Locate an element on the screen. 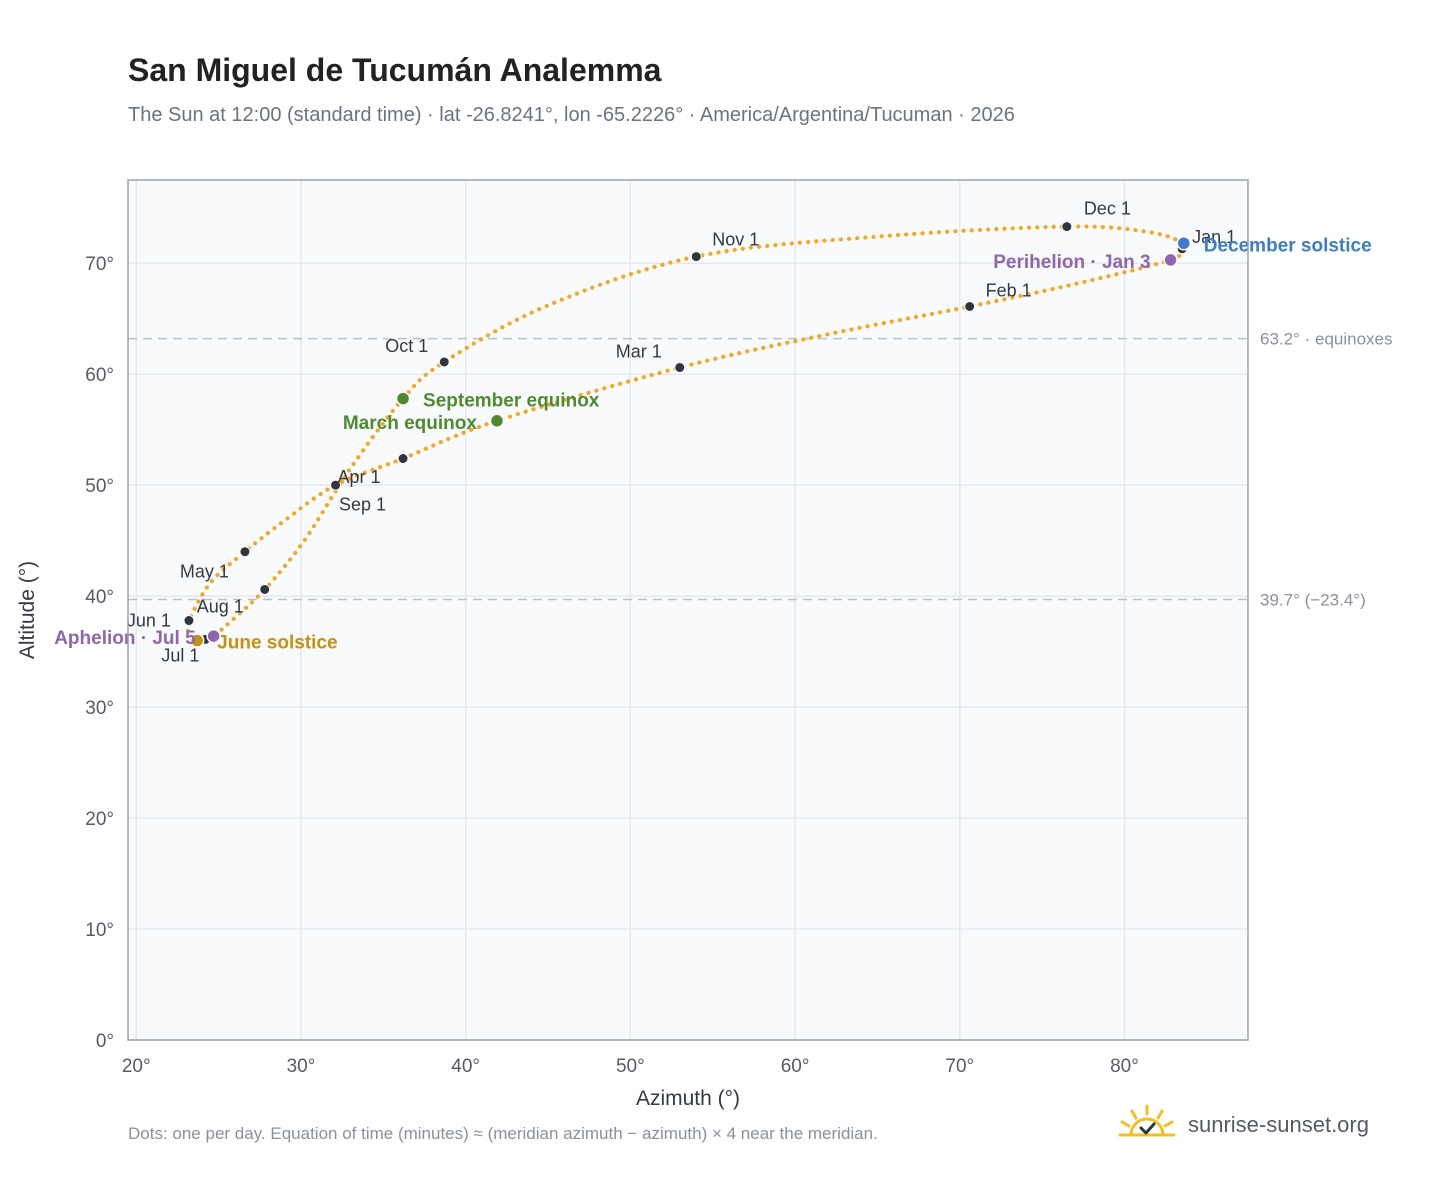 The width and height of the screenshot is (1448, 1188). month-label: Sep 1 is located at coordinates (362, 505).